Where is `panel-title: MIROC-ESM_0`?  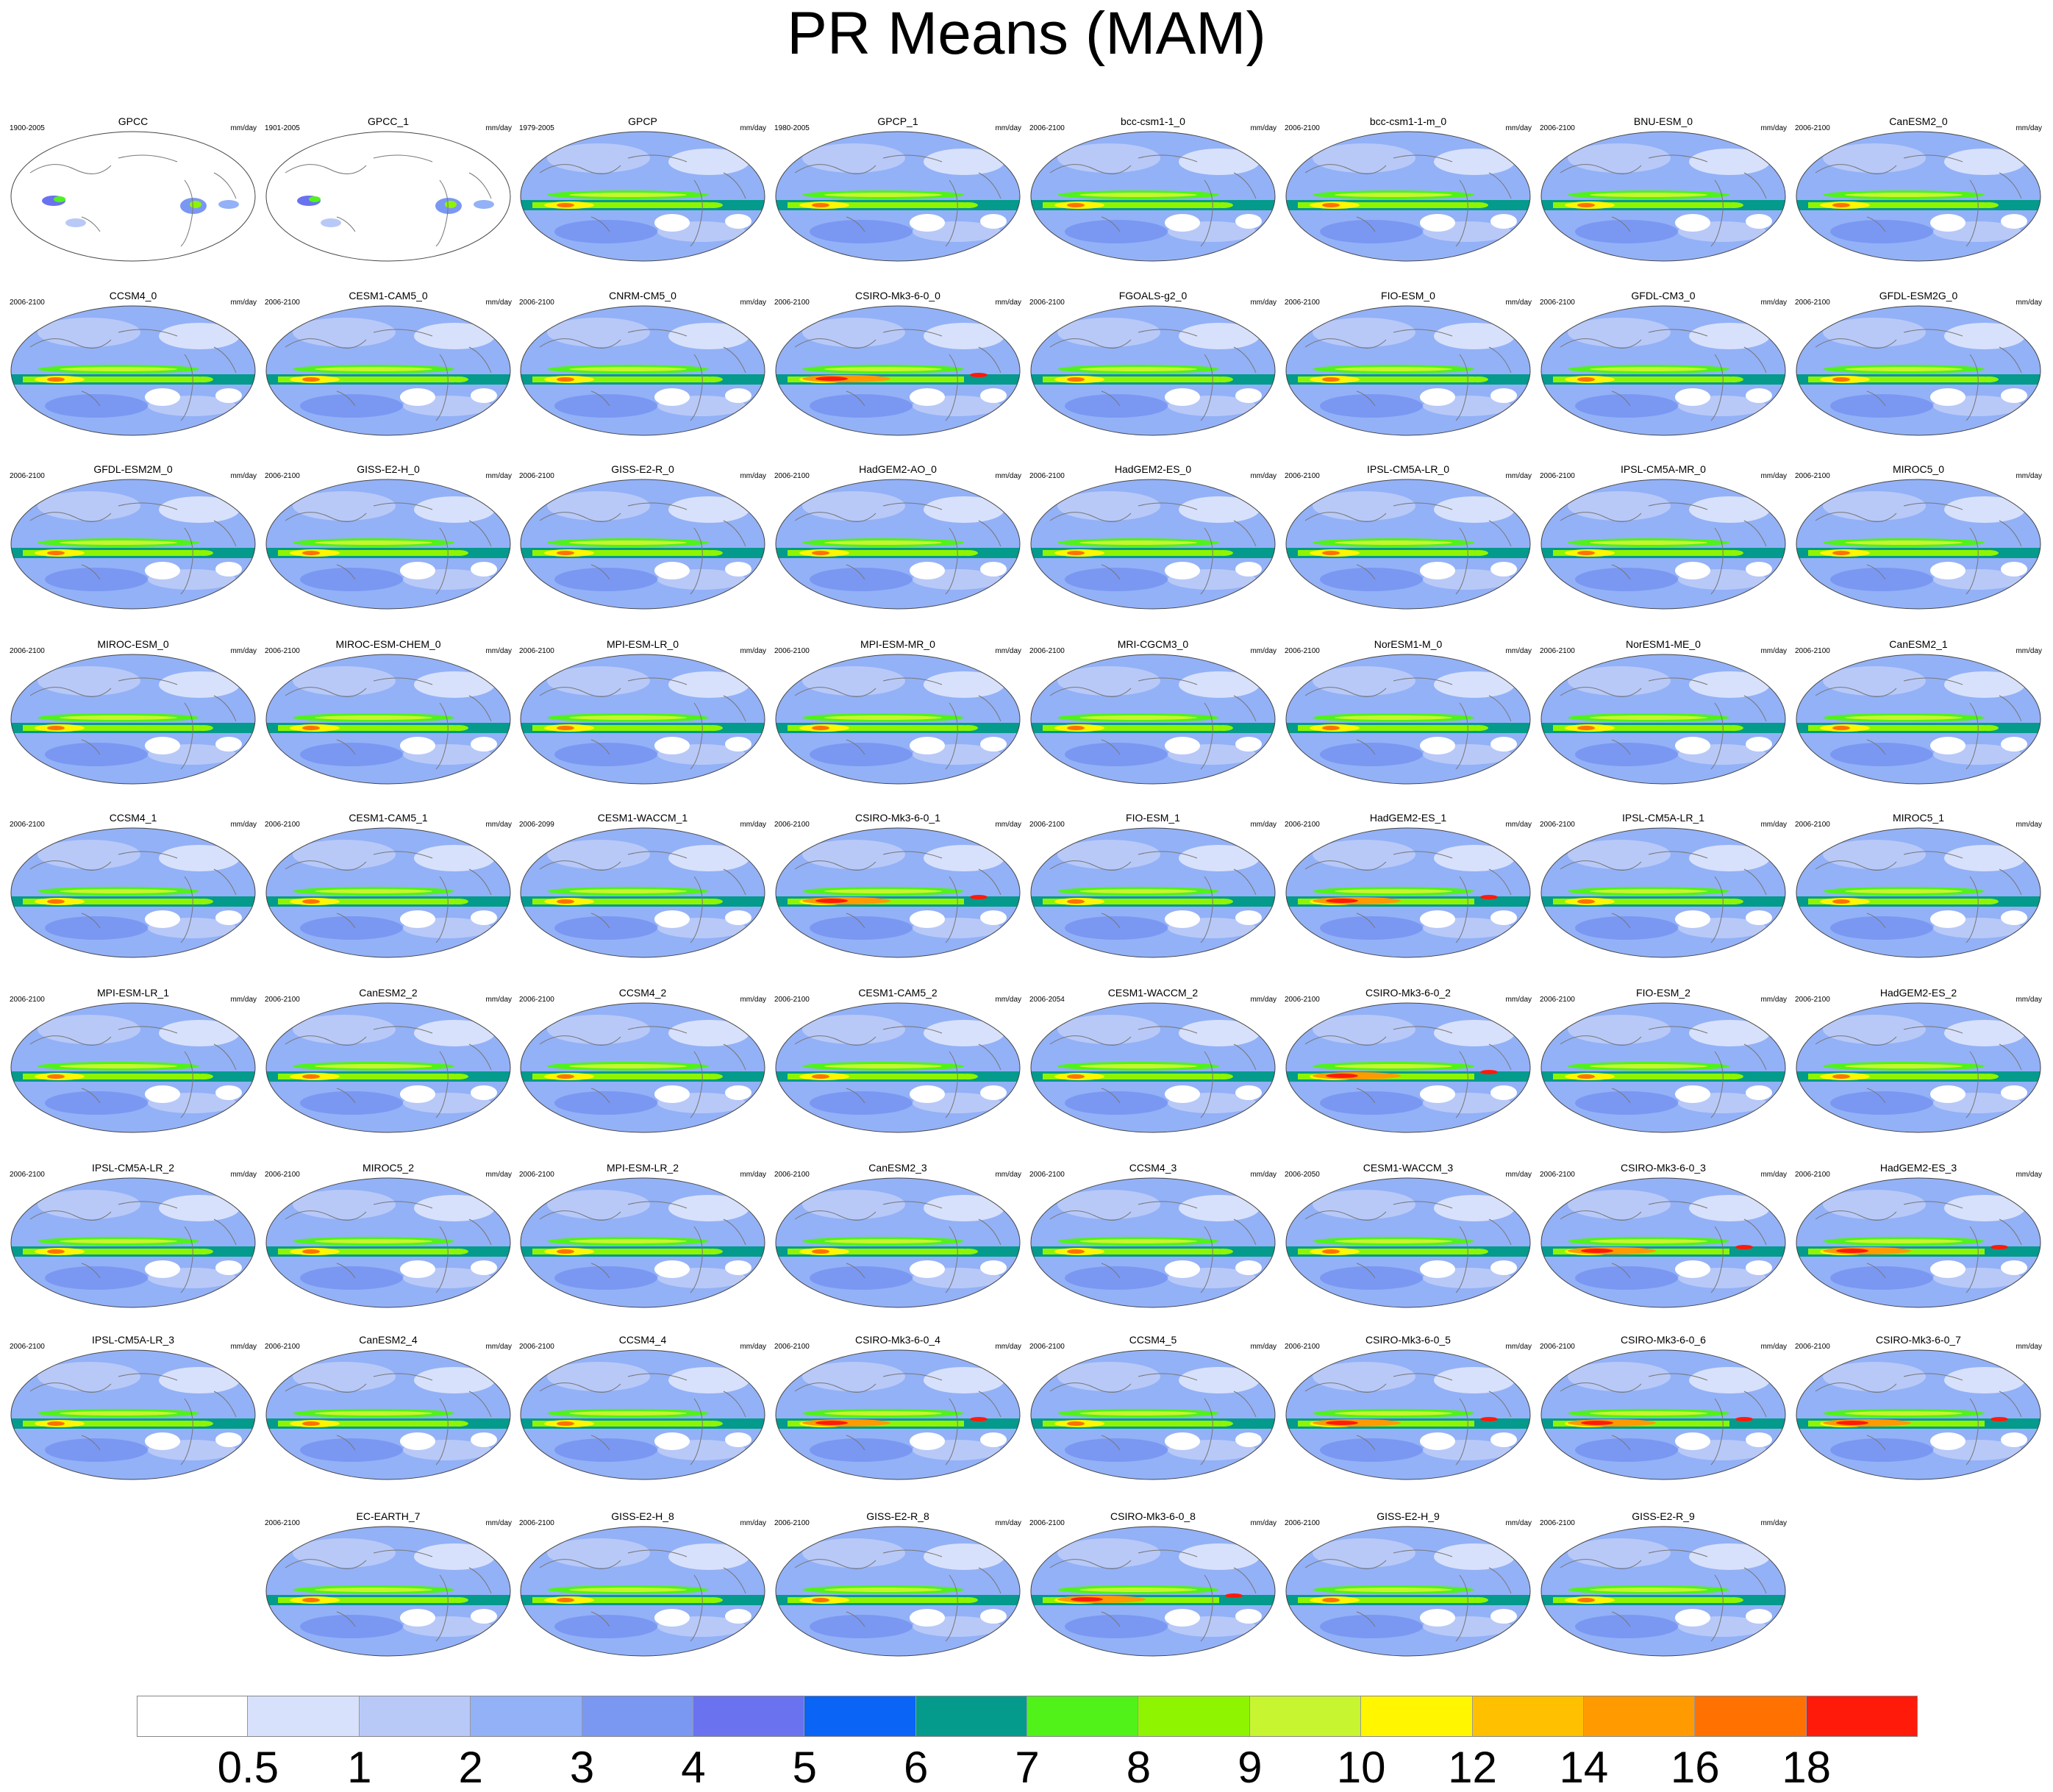 panel-title: MIROC-ESM_0 is located at coordinates (133, 644).